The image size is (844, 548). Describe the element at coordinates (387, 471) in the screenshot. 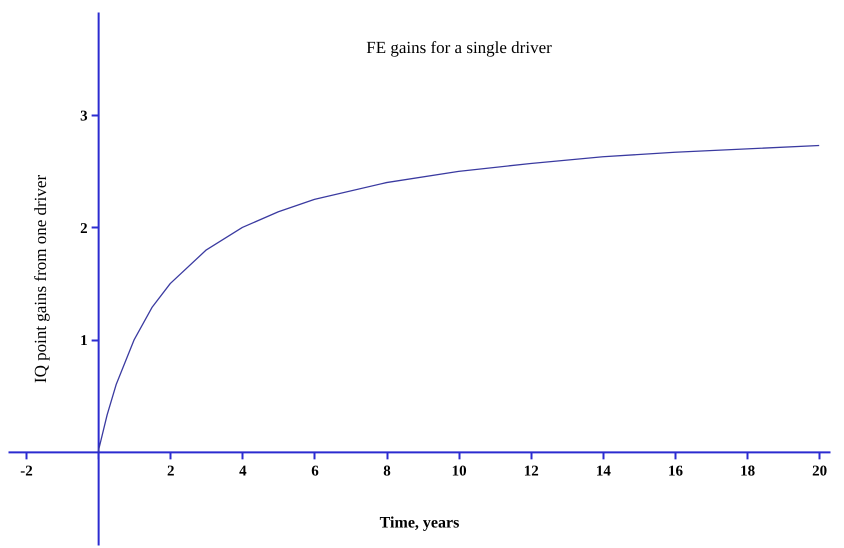

I see `x-tick-label: 8` at that location.